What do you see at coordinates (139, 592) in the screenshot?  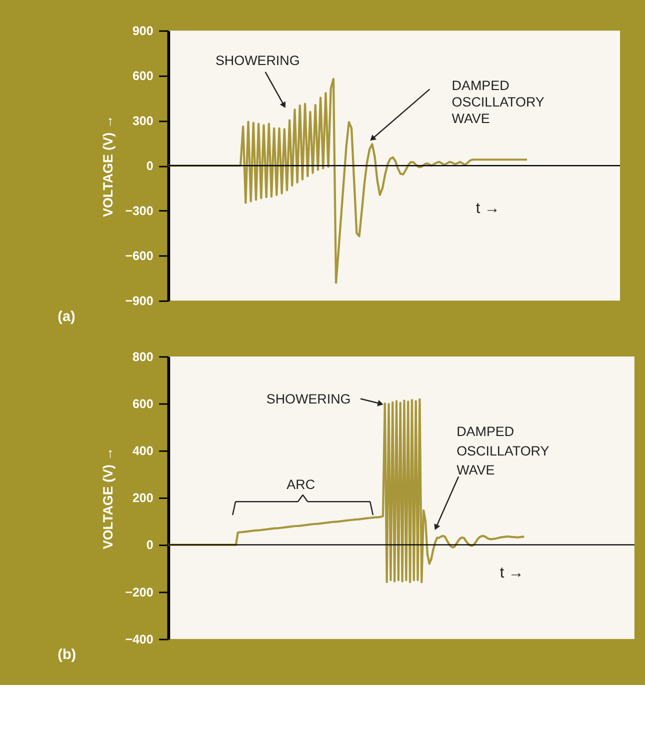 I see `y-tick-label: −200` at bounding box center [139, 592].